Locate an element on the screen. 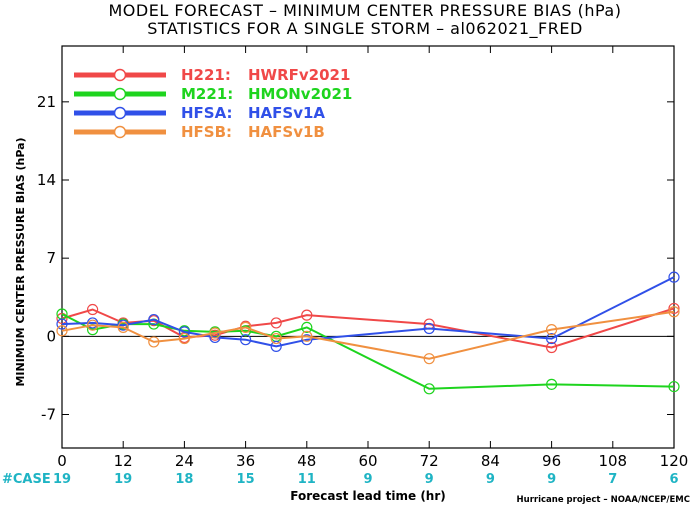 This screenshot has width=700, height=506. x-tick-label: 48 is located at coordinates (306, 461).